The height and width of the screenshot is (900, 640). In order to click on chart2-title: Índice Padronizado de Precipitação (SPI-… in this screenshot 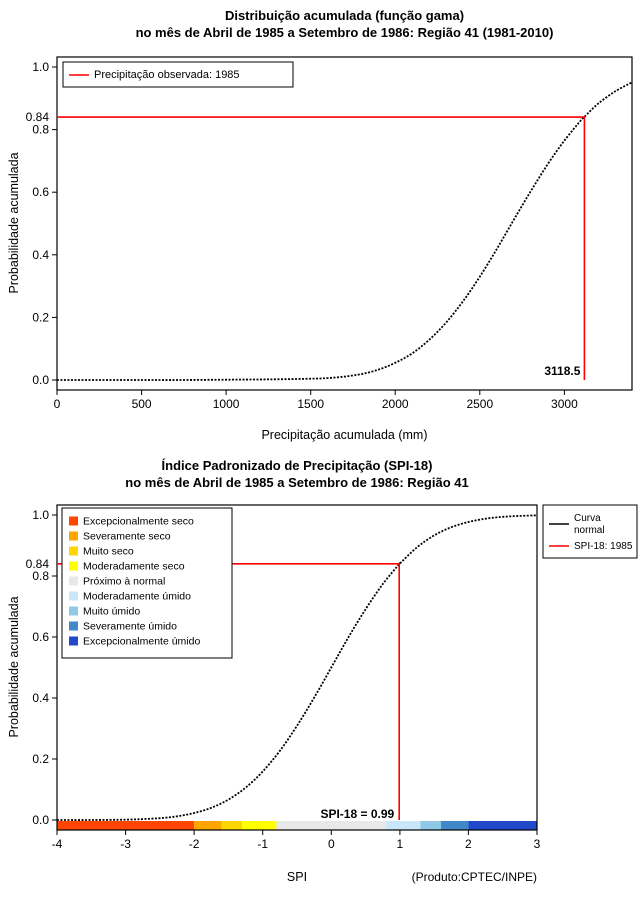, I will do `click(297, 465)`.